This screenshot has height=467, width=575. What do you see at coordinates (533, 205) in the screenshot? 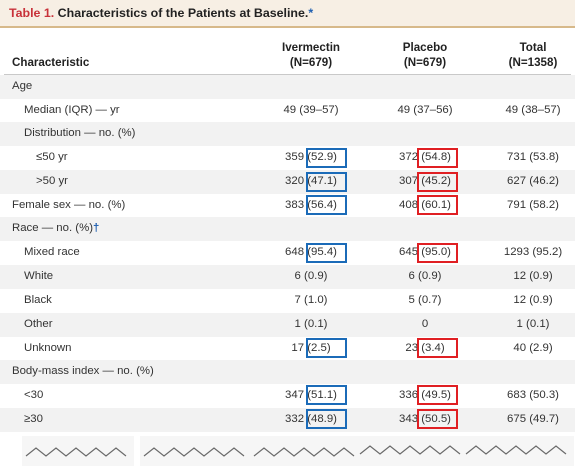
I see `cell-total: 791 (58.2)` at bounding box center [533, 205].